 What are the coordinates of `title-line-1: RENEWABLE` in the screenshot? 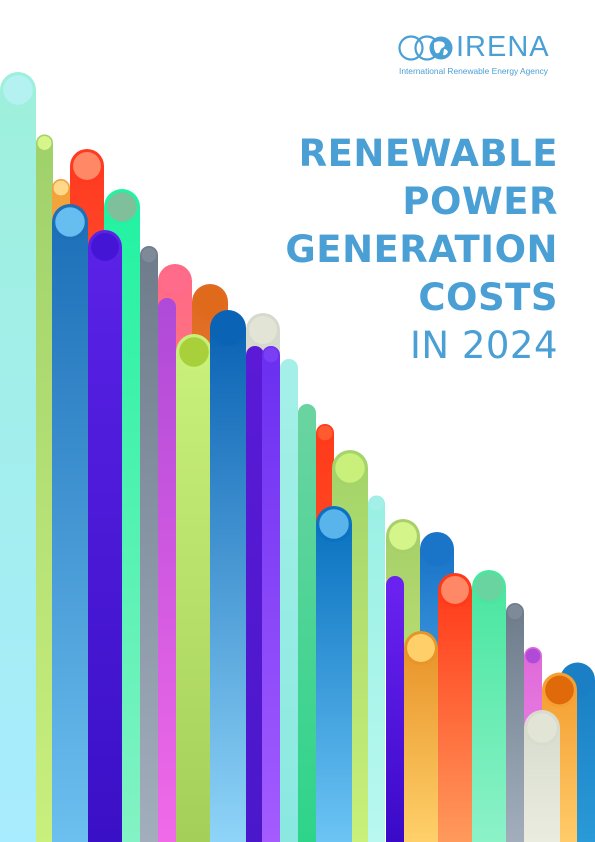 It's located at (428, 153).